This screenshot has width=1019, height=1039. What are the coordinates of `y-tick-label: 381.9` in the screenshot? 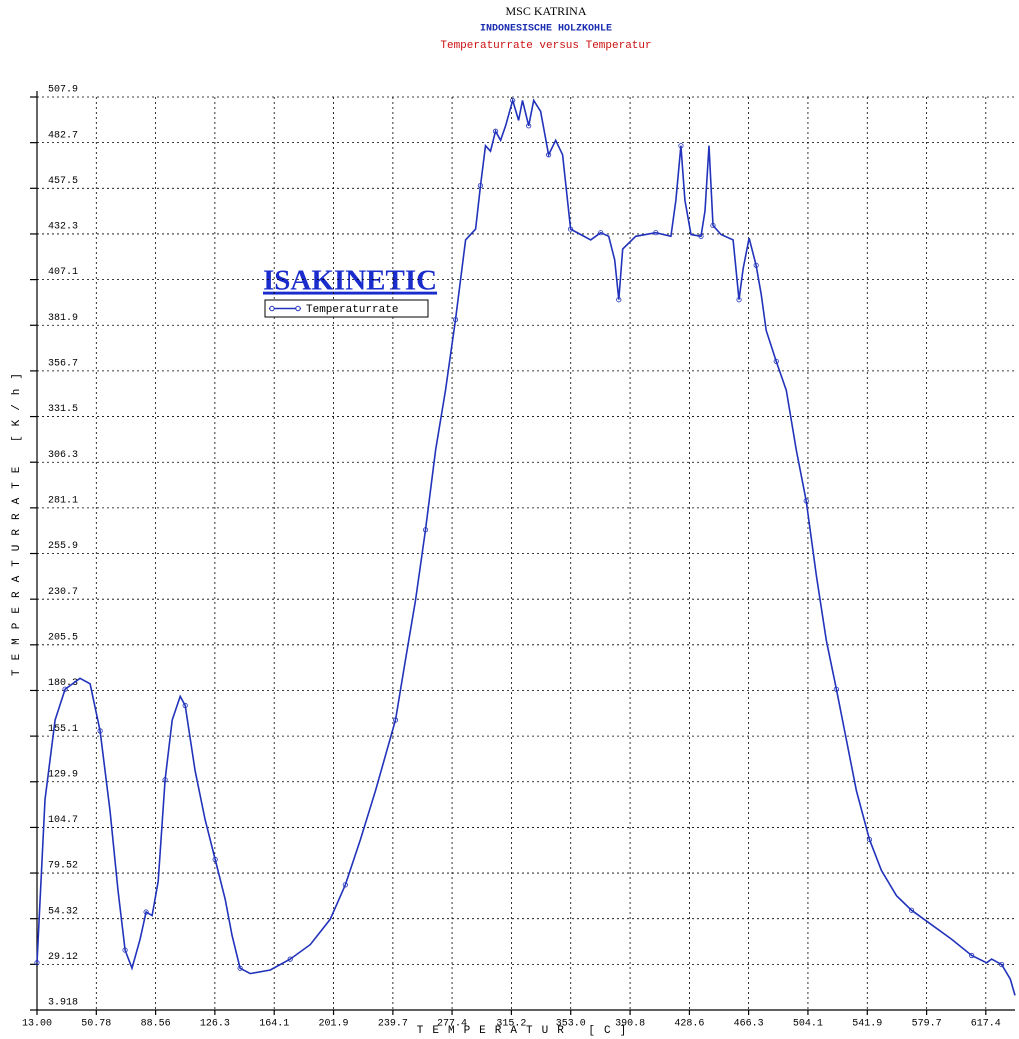 It's located at (63, 318).